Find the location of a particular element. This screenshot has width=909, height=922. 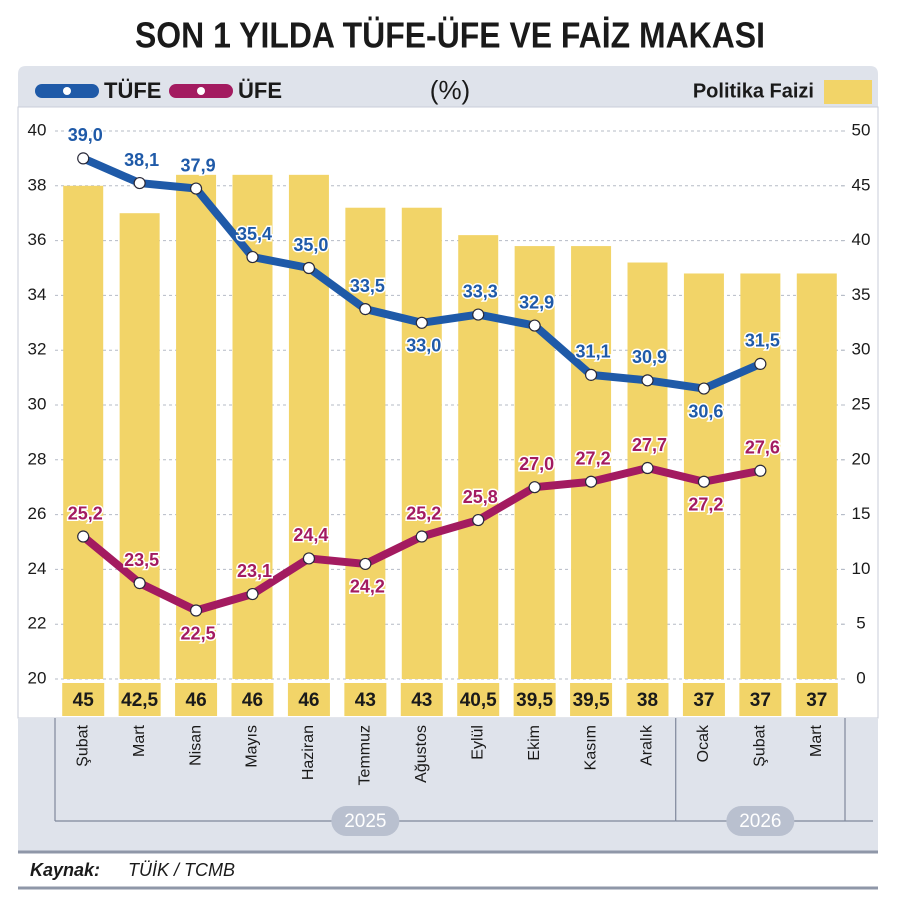

x-tick-label: Ekim is located at coordinates (534, 743).